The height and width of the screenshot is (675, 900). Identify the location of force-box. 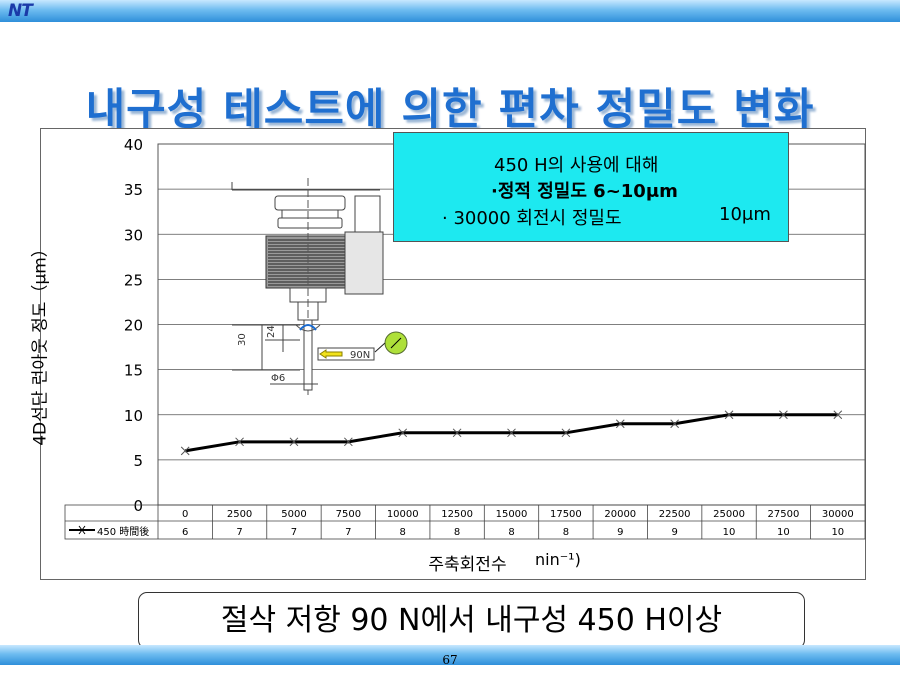
(346, 354).